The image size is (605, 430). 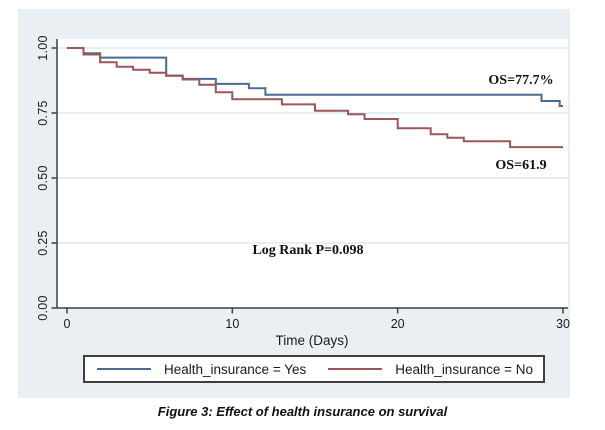 What do you see at coordinates (124, 369) in the screenshot?
I see `yes-line-sample-icon` at bounding box center [124, 369].